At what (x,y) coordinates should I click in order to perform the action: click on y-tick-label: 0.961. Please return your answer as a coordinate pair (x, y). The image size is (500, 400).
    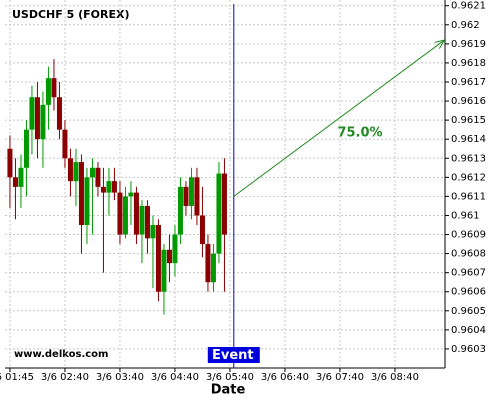
    Looking at the image, I should click on (465, 215).